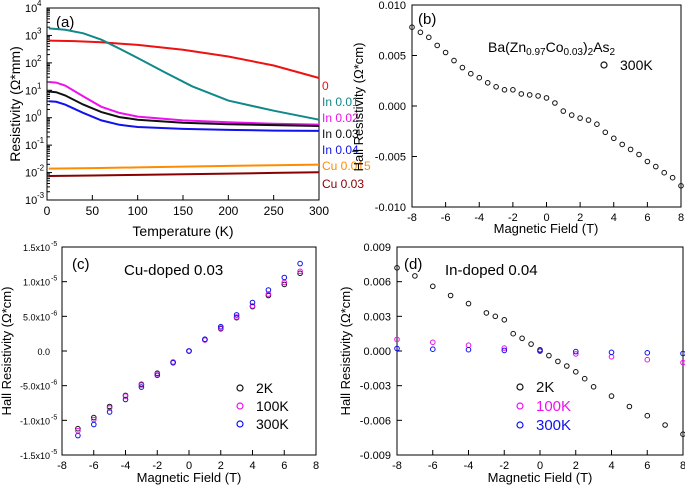  I want to click on panel-b-xlabel: Magnetic Field (T), so click(546, 228).